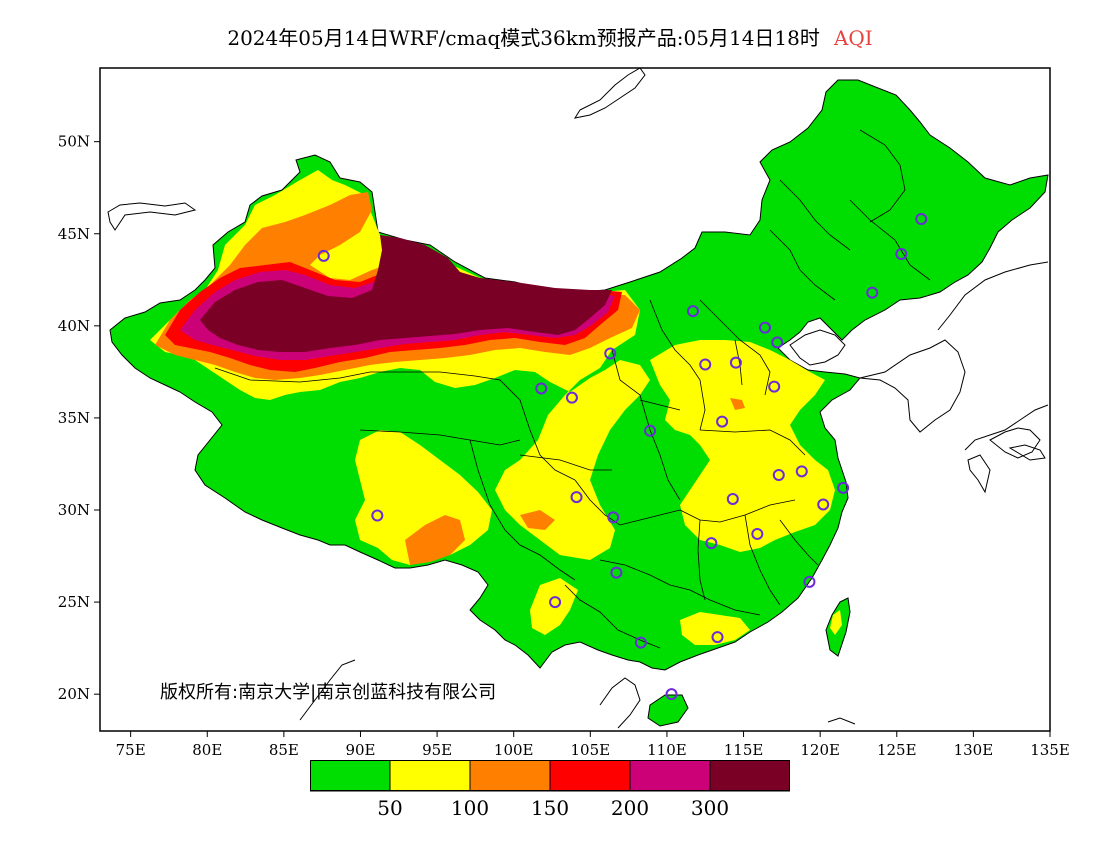 This screenshot has height=850, width=1100. Describe the element at coordinates (668, 710) in the screenshot. I see `hainan-island` at that location.